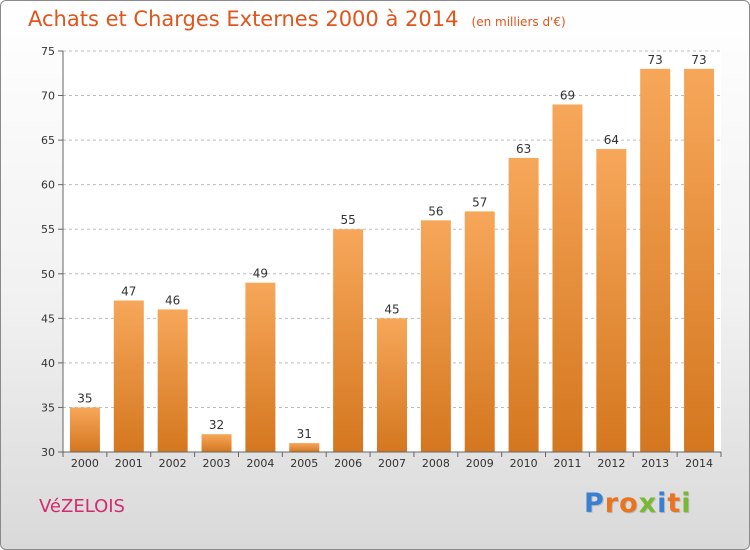  What do you see at coordinates (304, 463) in the screenshot?
I see `x-tick-label: 2005` at bounding box center [304, 463].